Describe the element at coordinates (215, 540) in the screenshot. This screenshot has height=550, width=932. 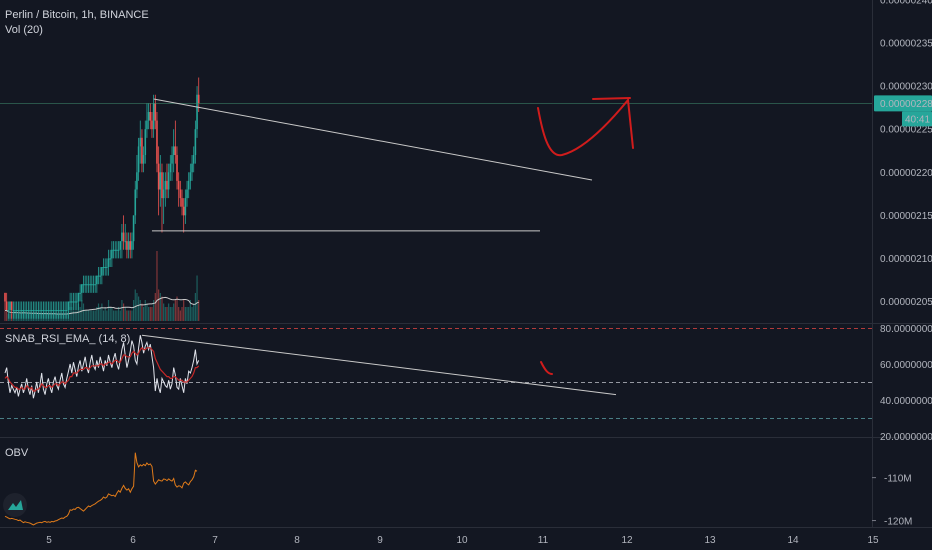
I see `time-tick-label: 7` at that location.